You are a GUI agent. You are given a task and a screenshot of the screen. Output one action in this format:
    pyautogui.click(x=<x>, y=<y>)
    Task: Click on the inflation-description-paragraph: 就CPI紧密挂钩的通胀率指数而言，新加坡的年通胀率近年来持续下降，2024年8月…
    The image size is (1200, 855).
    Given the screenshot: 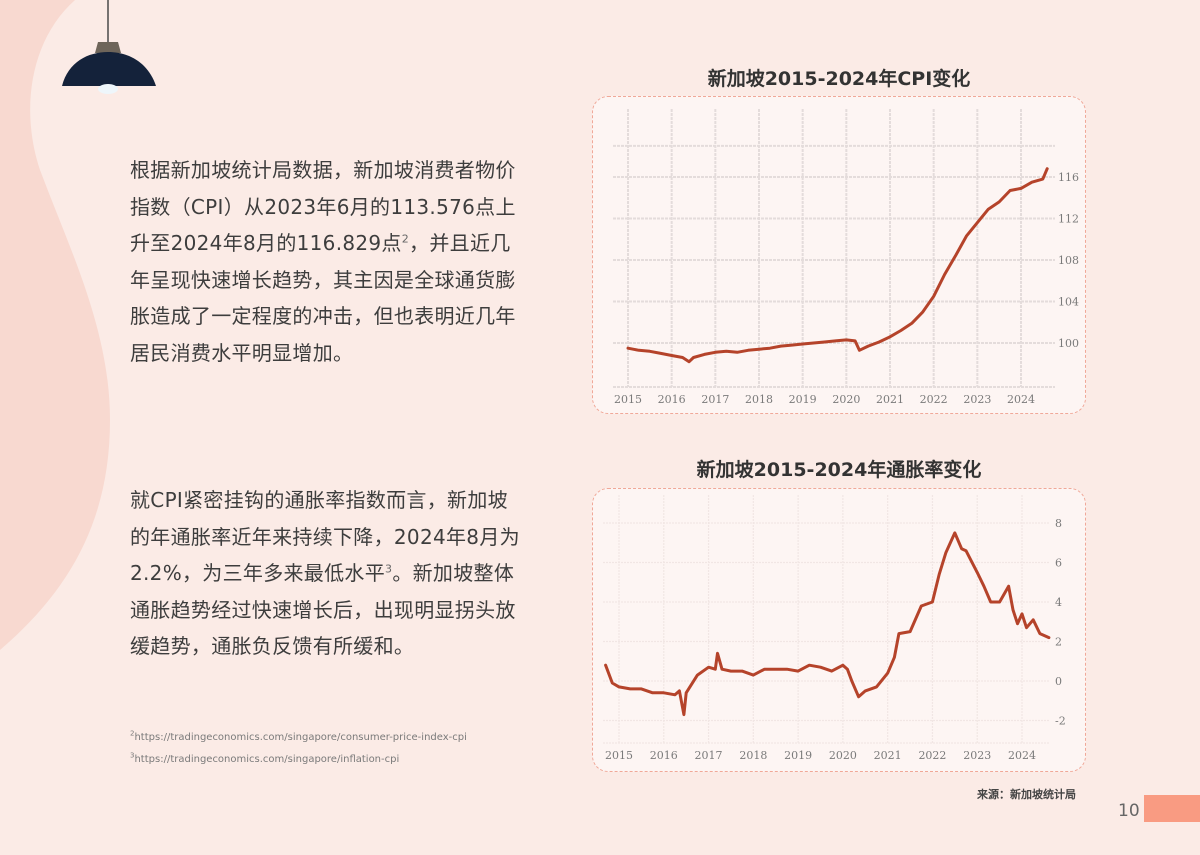 What is the action you would take?
    pyautogui.click(x=327, y=573)
    